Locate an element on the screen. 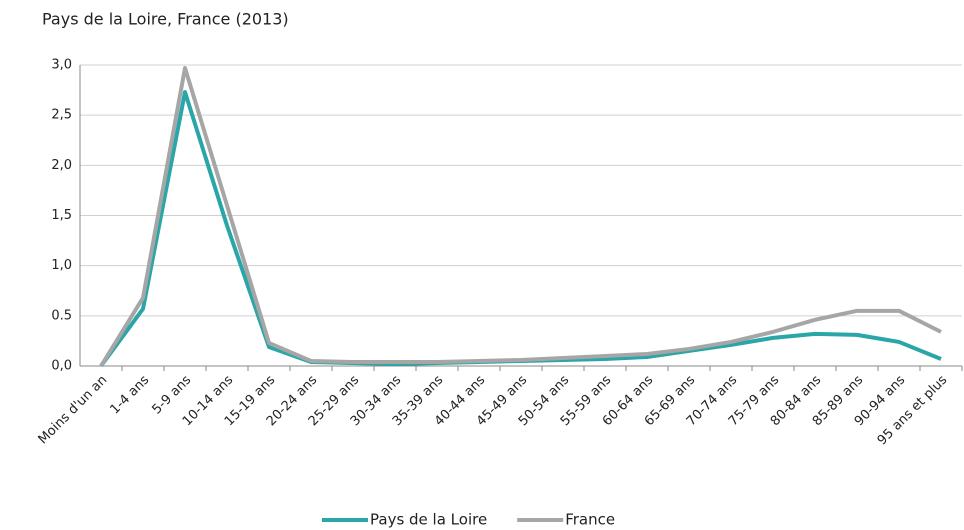 This screenshot has width=964, height=530. chart-subtitle: Pays de la Loire, France (2013) is located at coordinates (165, 19).